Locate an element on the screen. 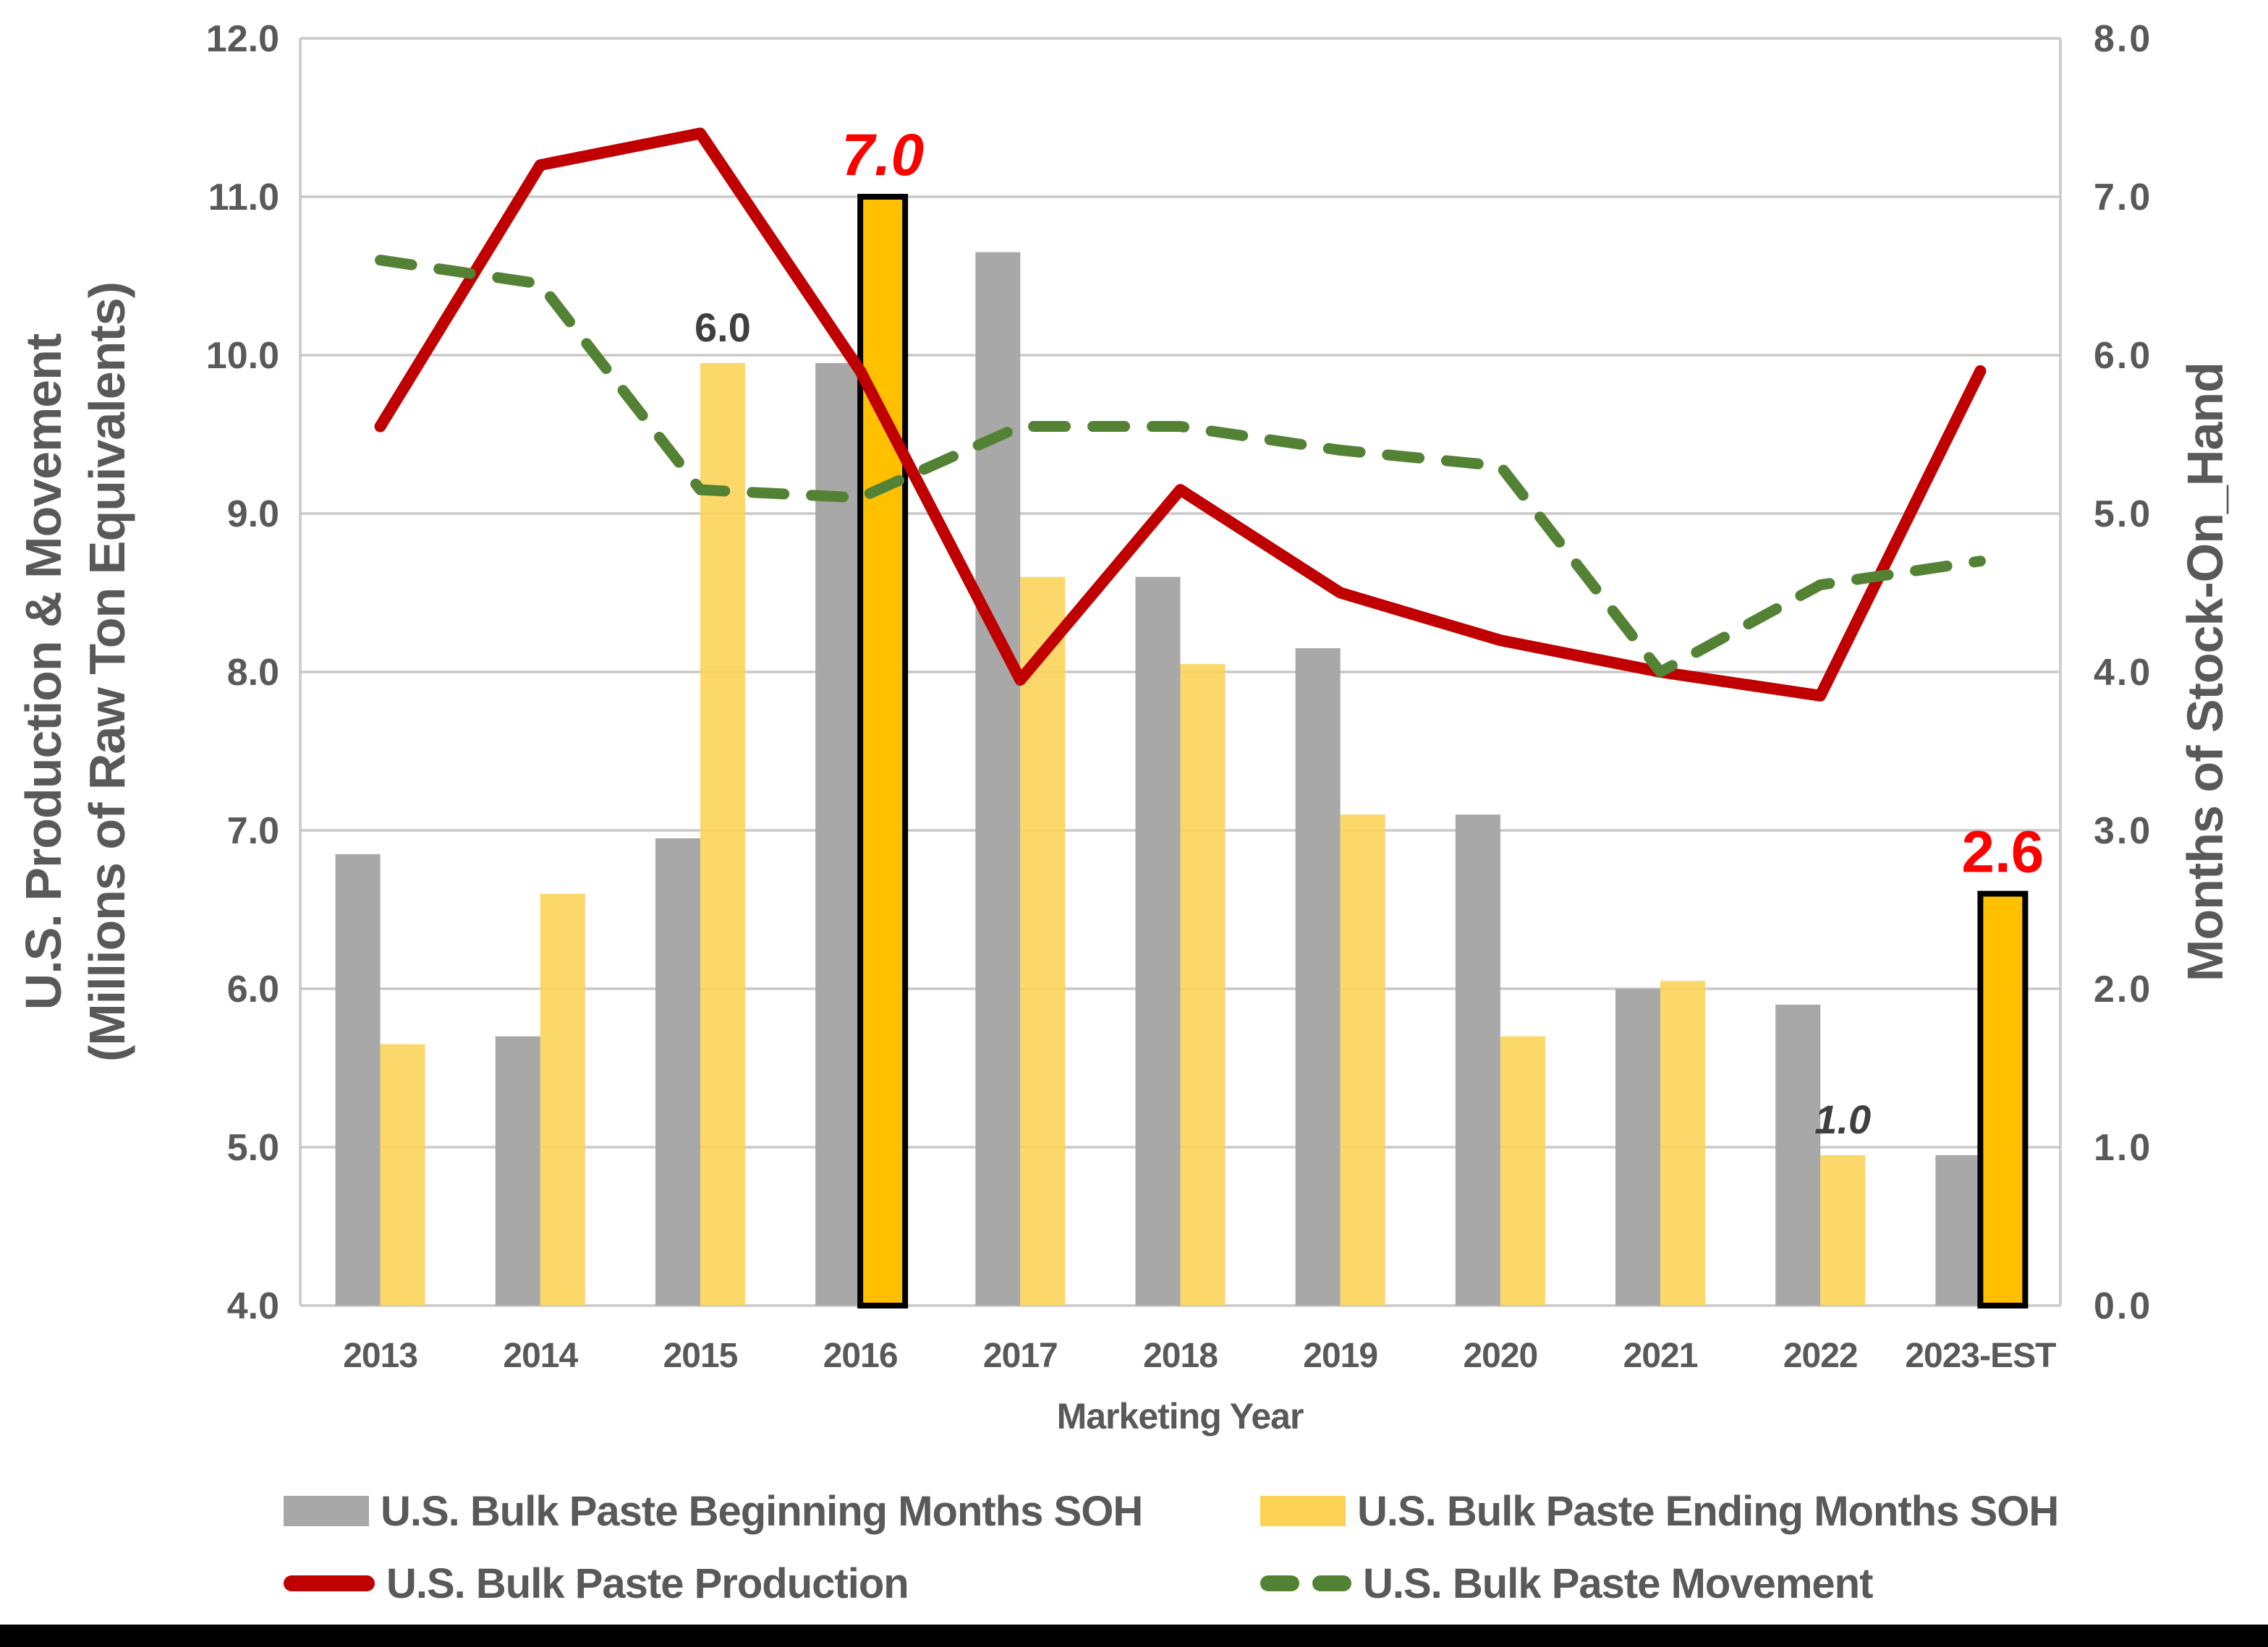  ending-soh-bar-2017 is located at coordinates (1043, 941).